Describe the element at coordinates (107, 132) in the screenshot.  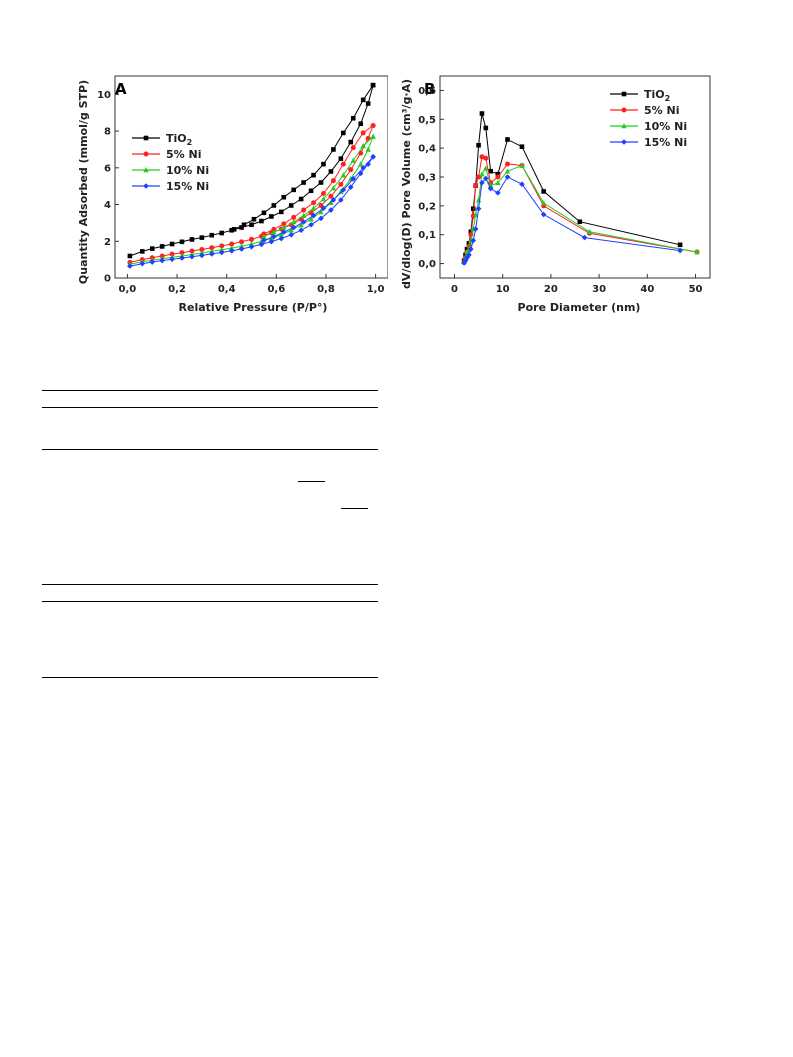
I see `panel-a-y-tick-label: 8` at that location.